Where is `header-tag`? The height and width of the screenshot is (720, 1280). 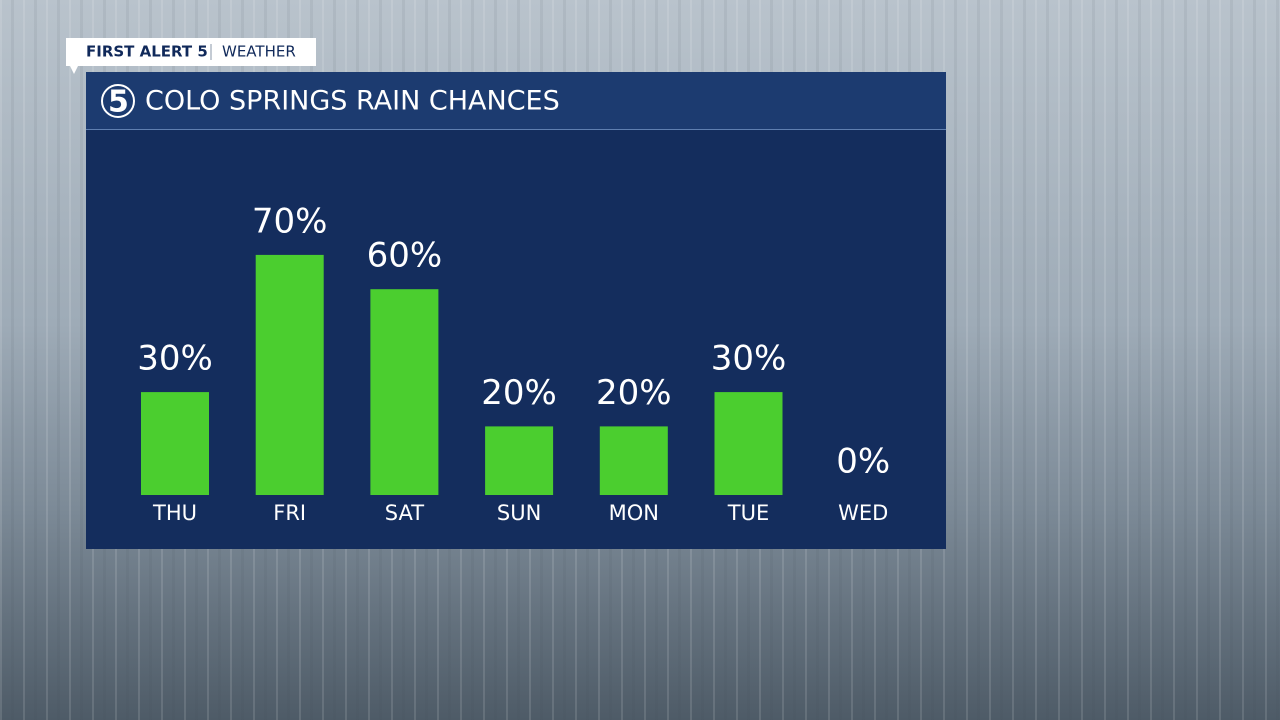
header-tag is located at coordinates (191, 56).